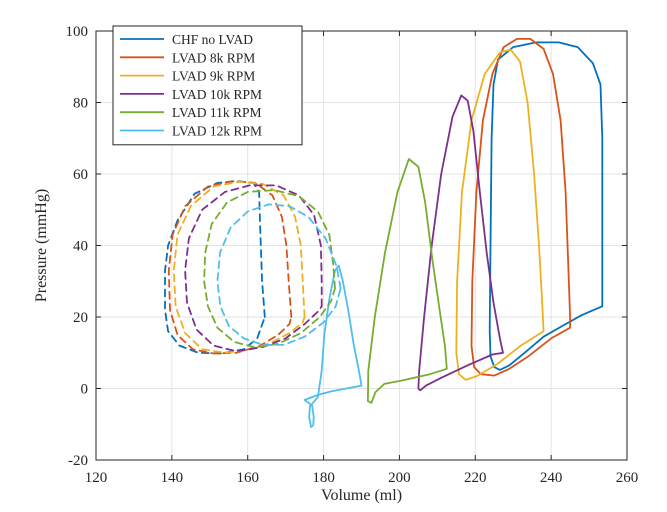  I want to click on y-tick-label: 20, so click(80, 318).